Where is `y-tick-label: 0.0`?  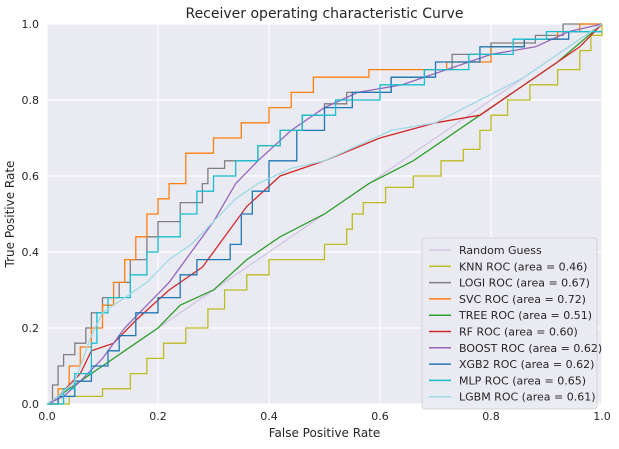 y-tick-label: 0.0 is located at coordinates (31, 404).